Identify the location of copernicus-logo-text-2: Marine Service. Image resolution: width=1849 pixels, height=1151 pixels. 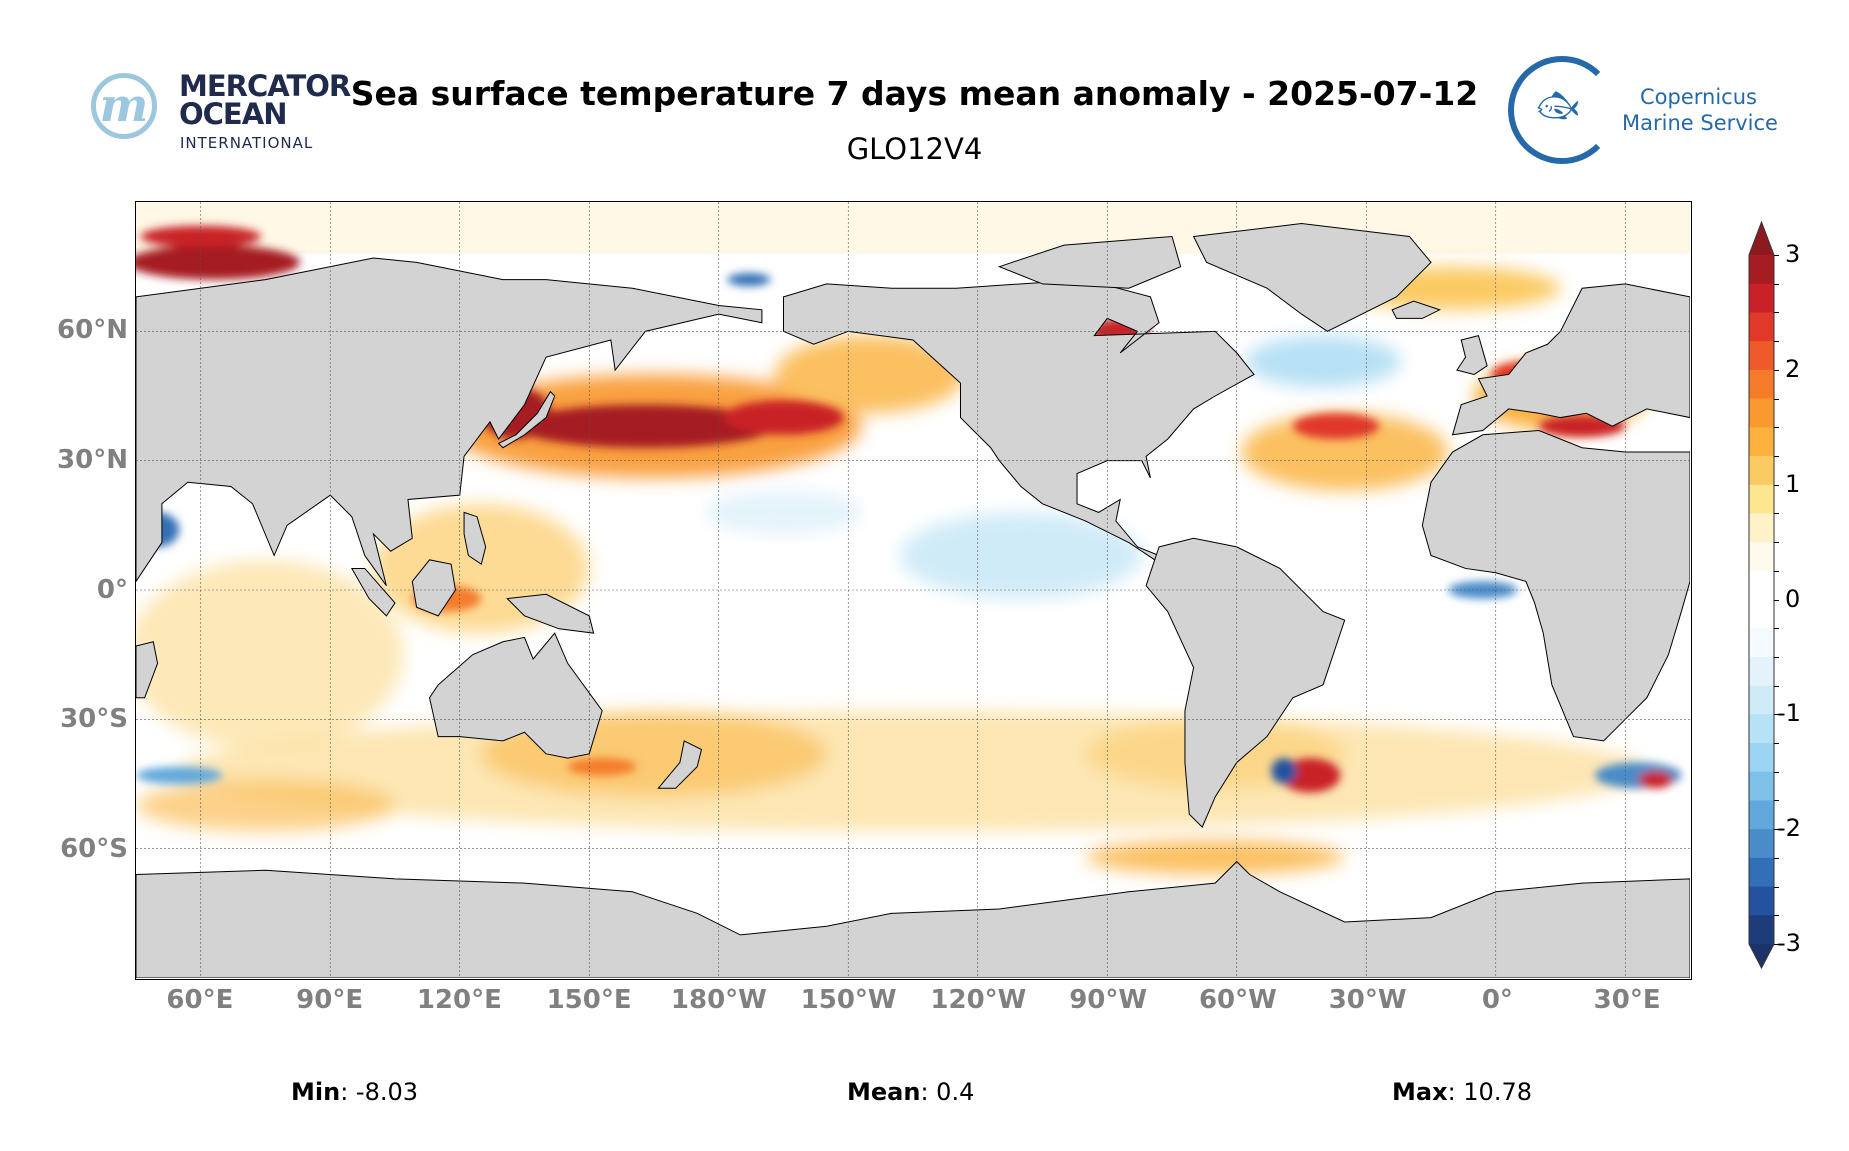
(1700, 123).